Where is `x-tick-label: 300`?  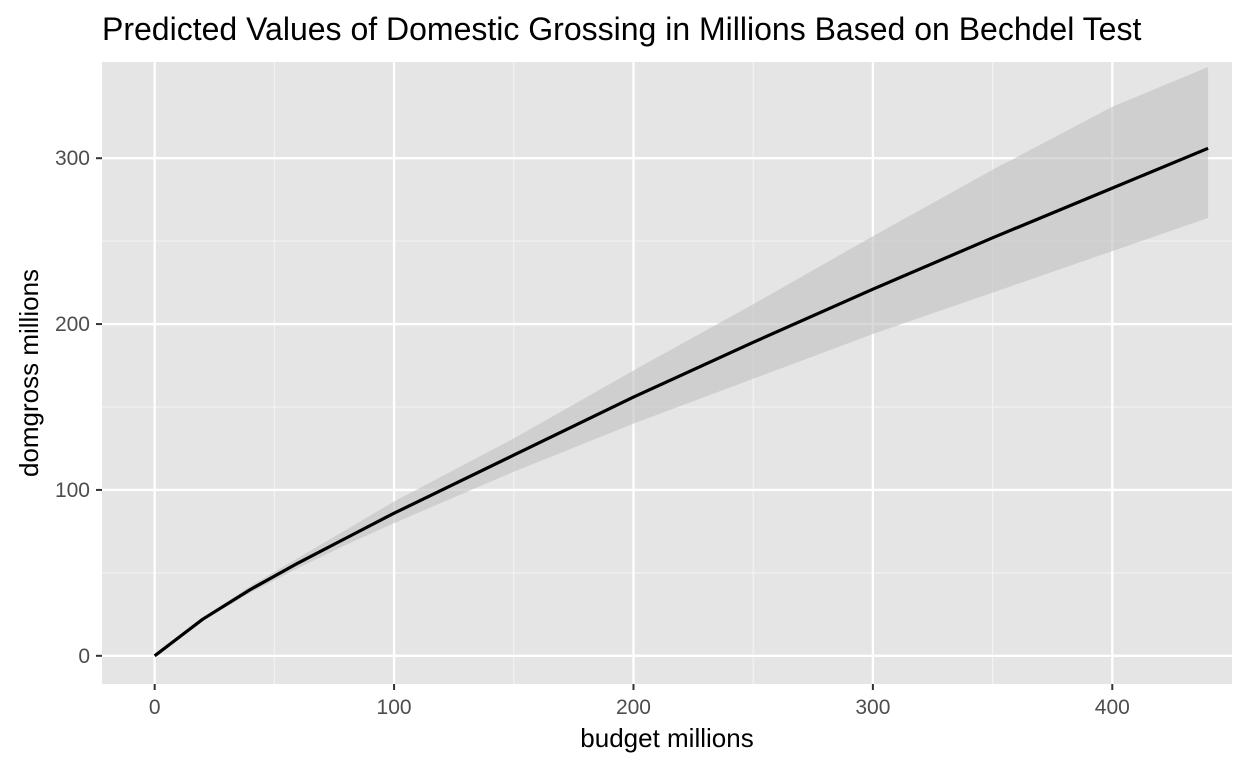
x-tick-label: 300 is located at coordinates (872, 707).